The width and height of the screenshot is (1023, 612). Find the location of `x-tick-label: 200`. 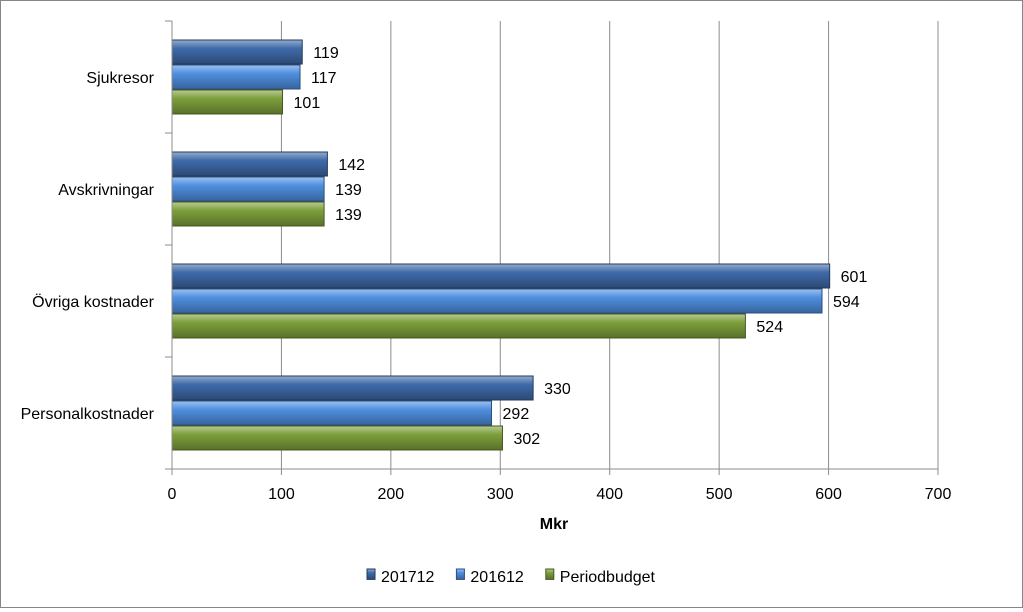

x-tick-label: 200 is located at coordinates (391, 494).